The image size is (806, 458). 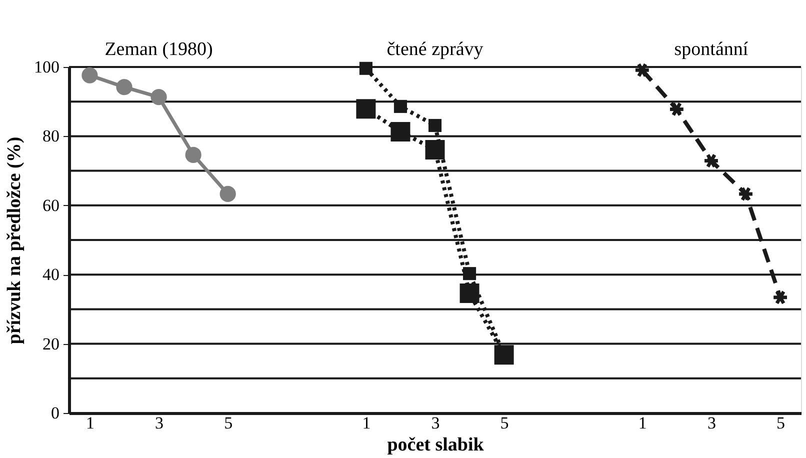 I want to click on text: spontánní, so click(x=711, y=49).